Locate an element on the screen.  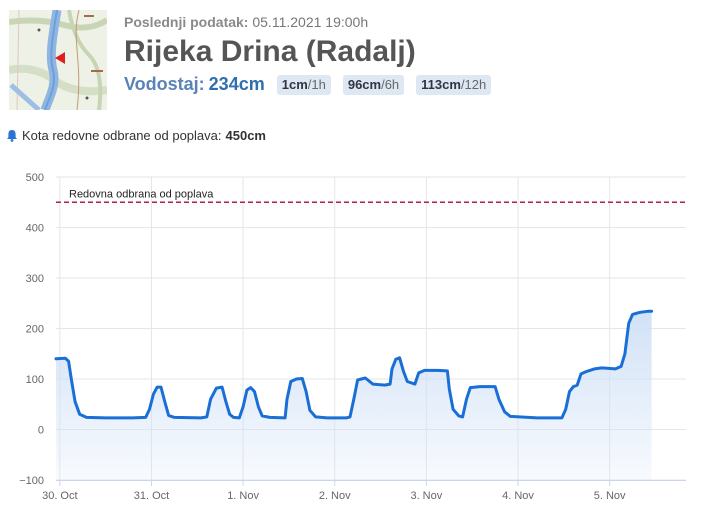
water-level-row: Vodostaj: 234cm 1cm/1h 96cm/6h 113cm/12h is located at coordinates (410, 84).